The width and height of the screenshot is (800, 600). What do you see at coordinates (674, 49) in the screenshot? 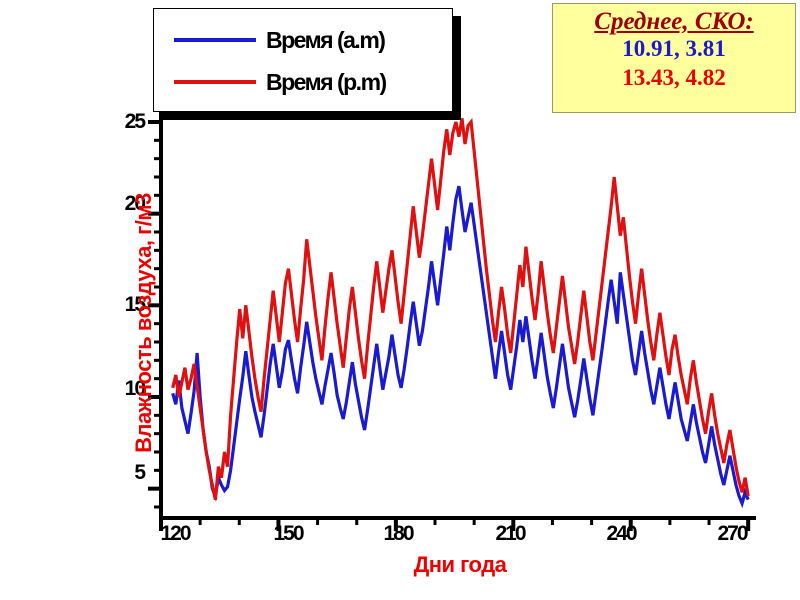
I see `stats-value-am: 10.91, 3.81` at bounding box center [674, 49].